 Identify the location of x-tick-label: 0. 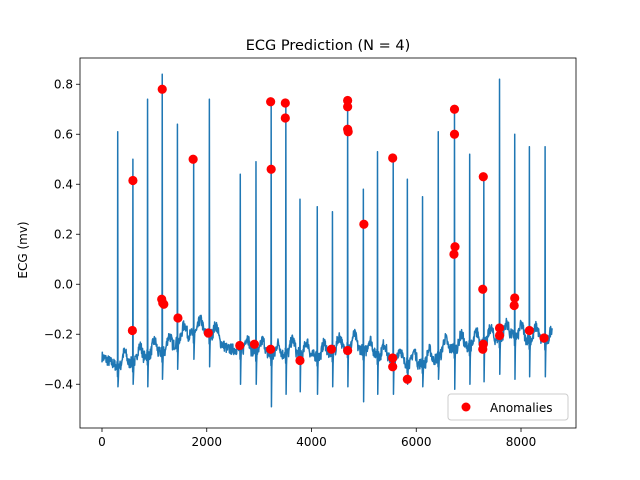
(102, 442).